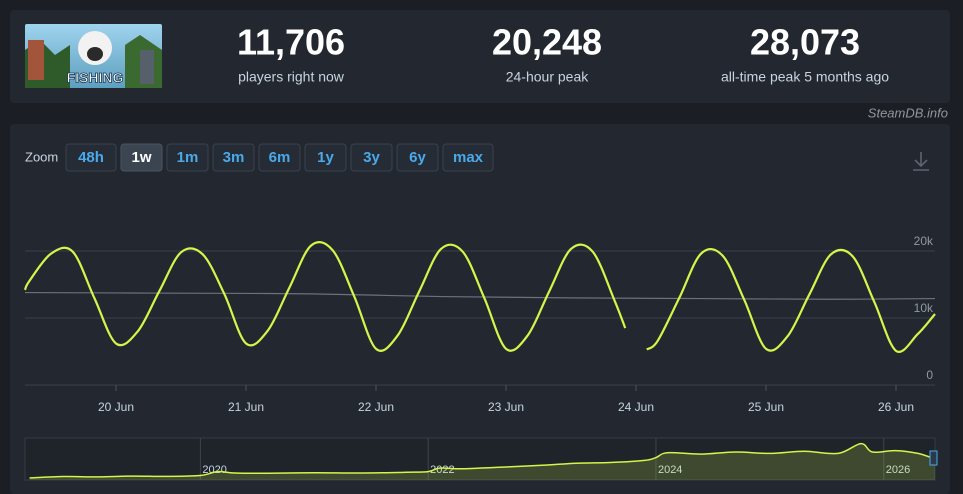 The image size is (963, 494). Describe the element at coordinates (766, 407) in the screenshot. I see `x-tick-label: 25 Jun` at that location.